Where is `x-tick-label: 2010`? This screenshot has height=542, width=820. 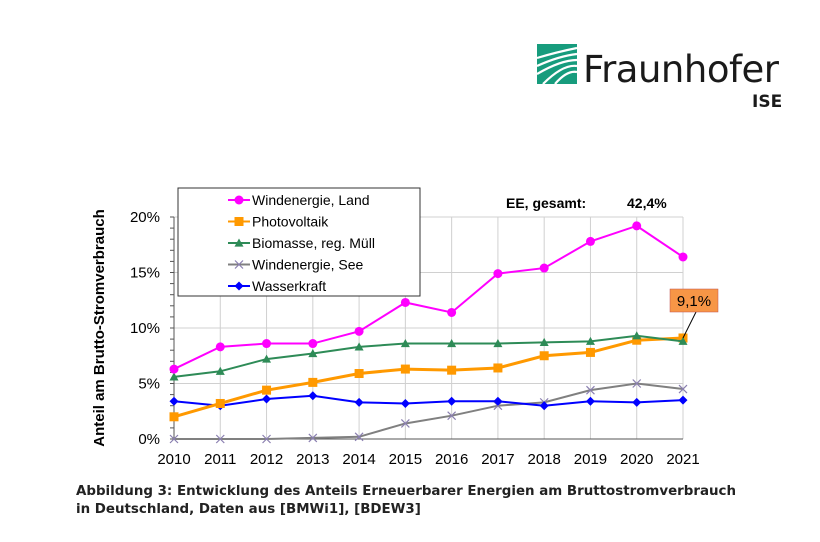 x-tick-label: 2010 is located at coordinates (173, 459).